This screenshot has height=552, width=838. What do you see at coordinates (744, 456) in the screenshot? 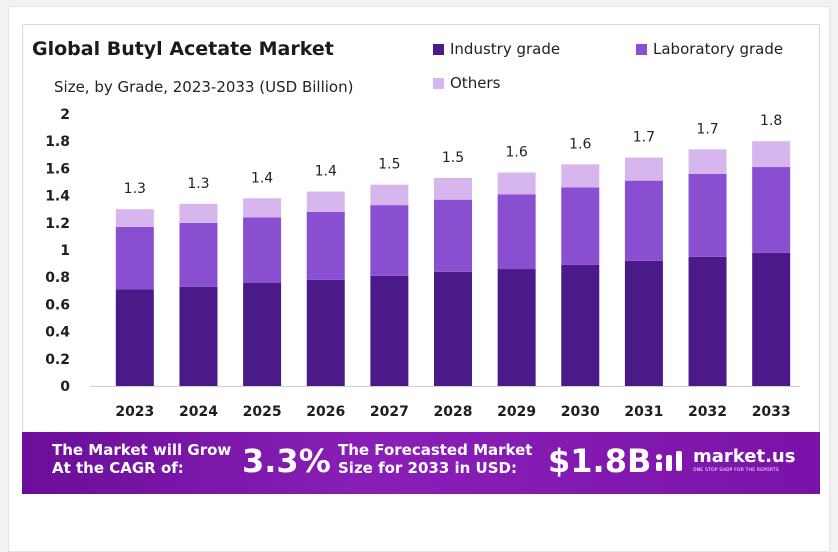
I see `brand-name: market.us` at bounding box center [744, 456].